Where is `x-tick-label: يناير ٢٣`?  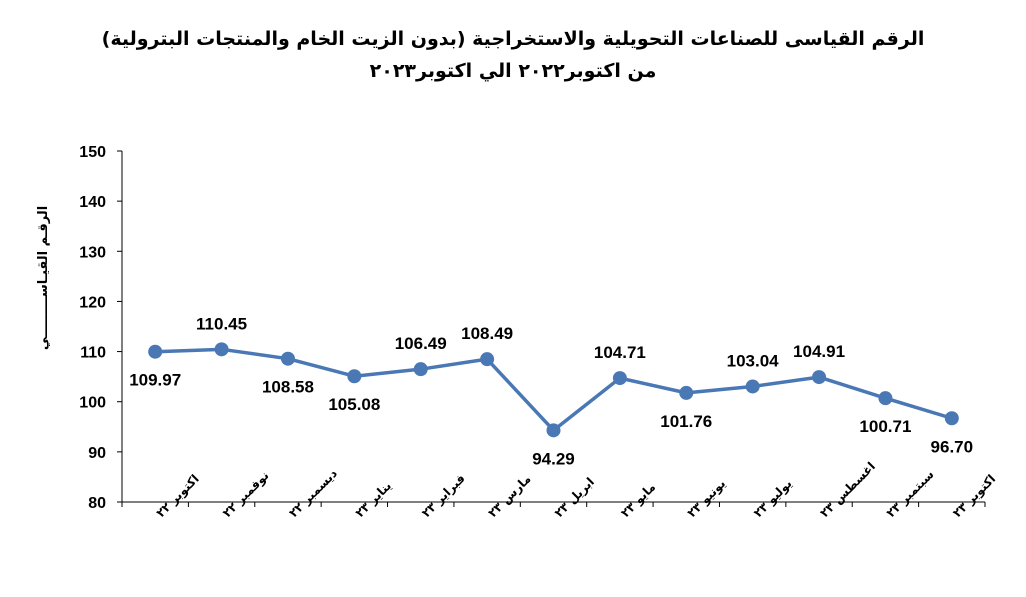
x-tick-label: يناير ٢٣ is located at coordinates (374, 500).